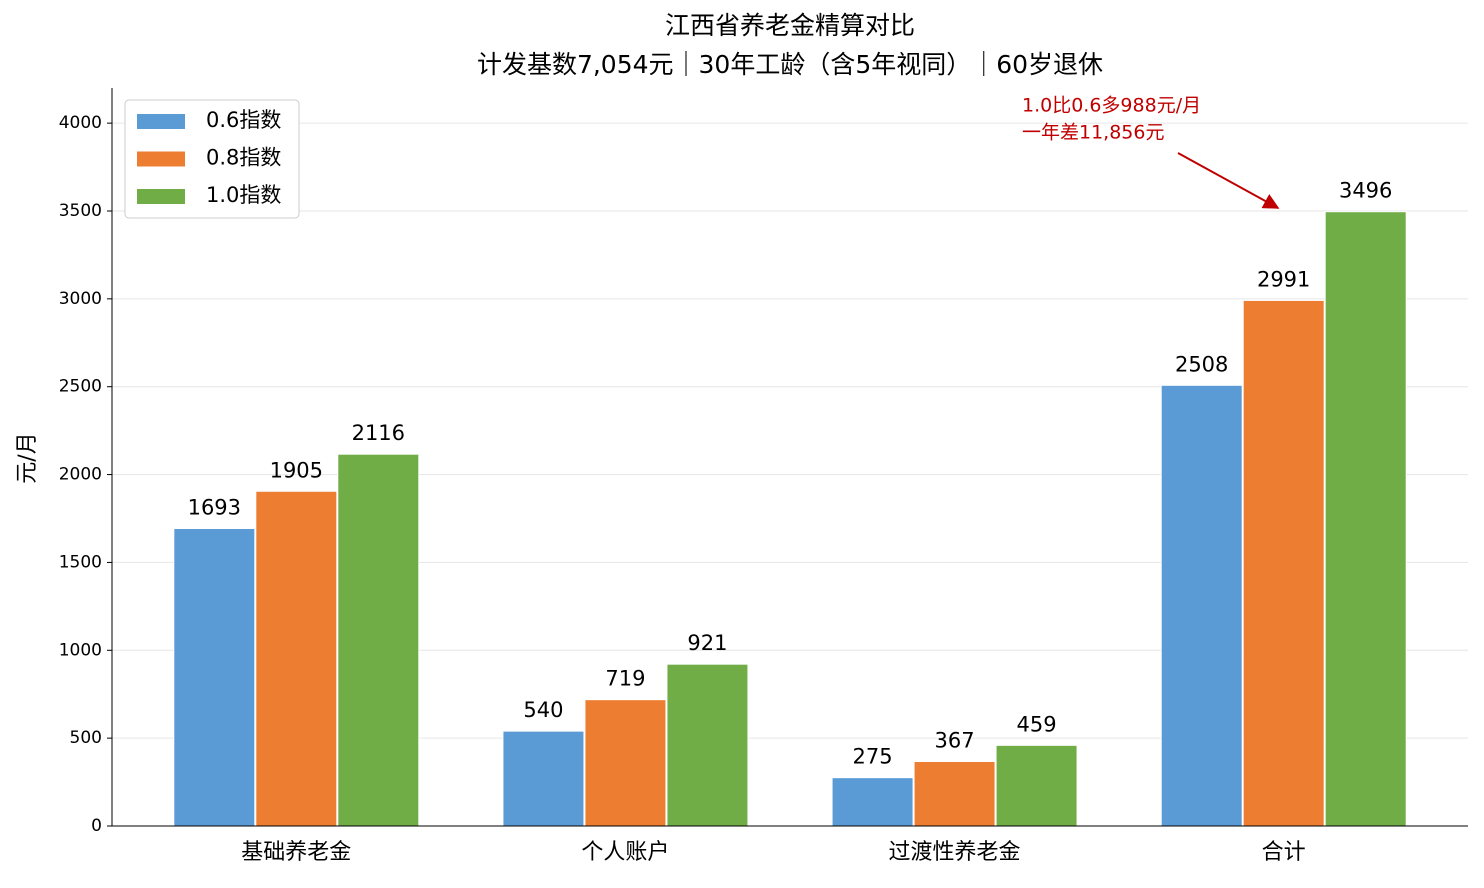 Image resolution: width=1484 pixels, height=888 pixels. What do you see at coordinates (80, 475) in the screenshot?
I see `y-tick-label: 2000` at bounding box center [80, 475].